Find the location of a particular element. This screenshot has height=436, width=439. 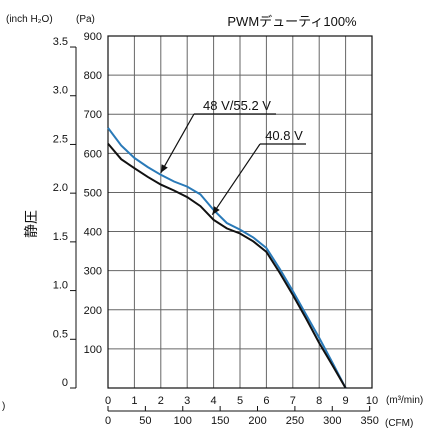

y-tick-pa: 700 is located at coordinates (93, 115).